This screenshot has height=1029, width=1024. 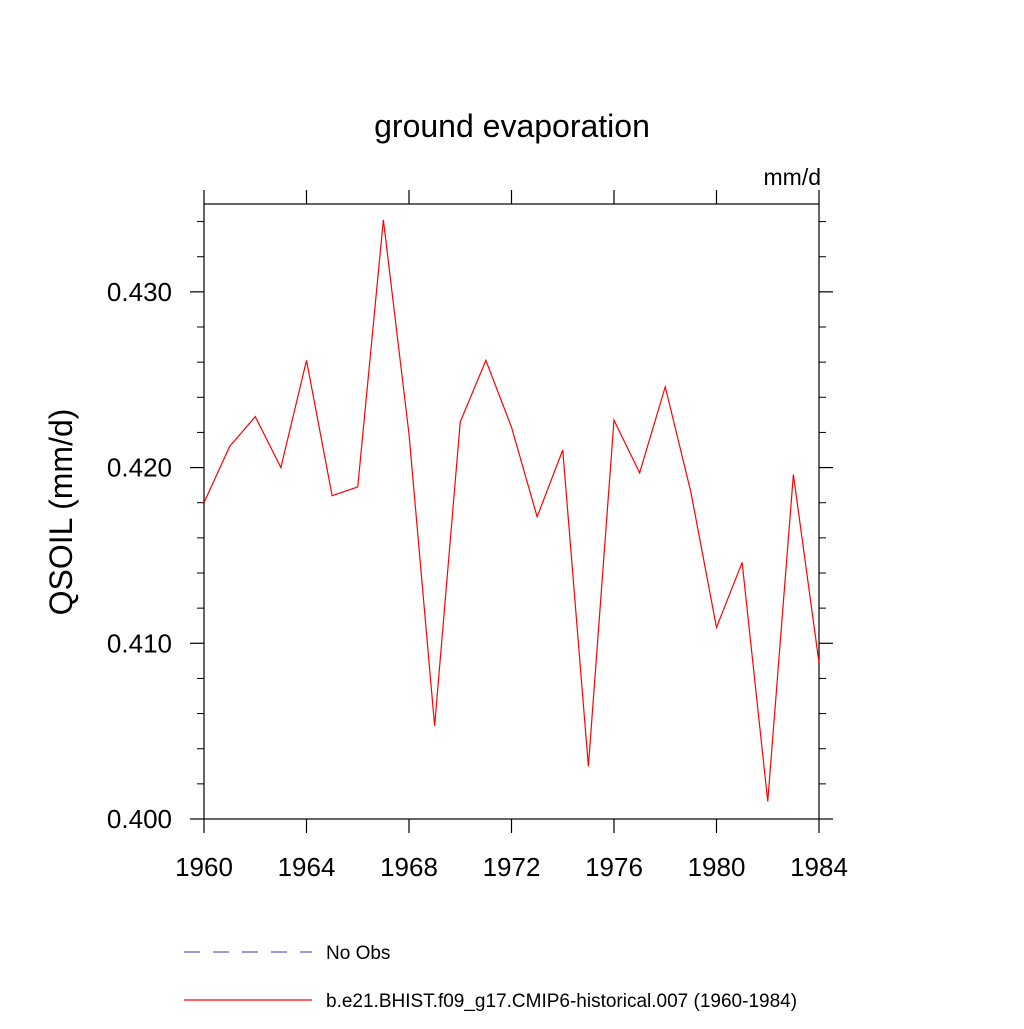 I want to click on x-tick-label: 1968, so click(x=409, y=867).